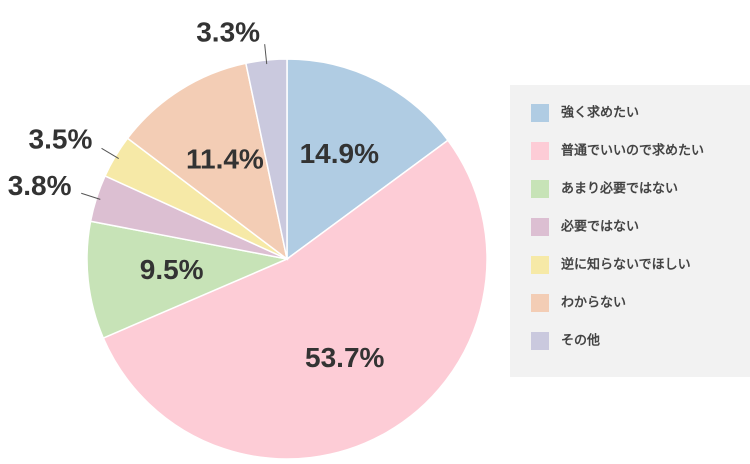 The image size is (750, 464). I want to click on legend-label: わからない, so click(593, 303).